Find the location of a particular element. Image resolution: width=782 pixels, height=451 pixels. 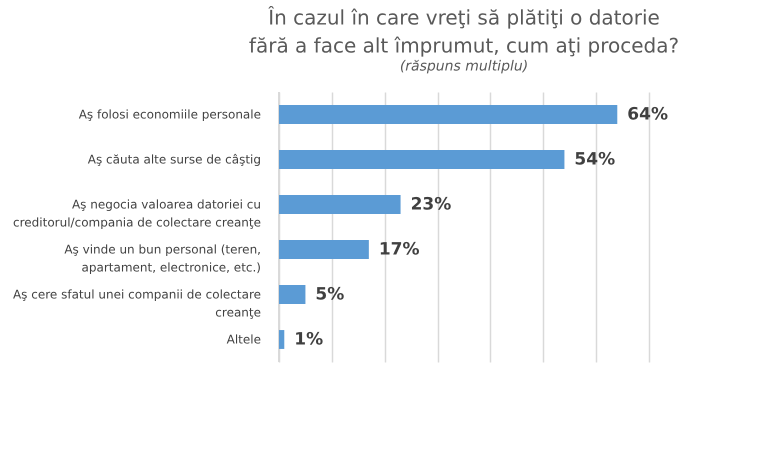

y-tick-label: Aş negocia valoarea datoriei cu creditorul/compania de colectare creanţe is located at coordinates (137, 214).